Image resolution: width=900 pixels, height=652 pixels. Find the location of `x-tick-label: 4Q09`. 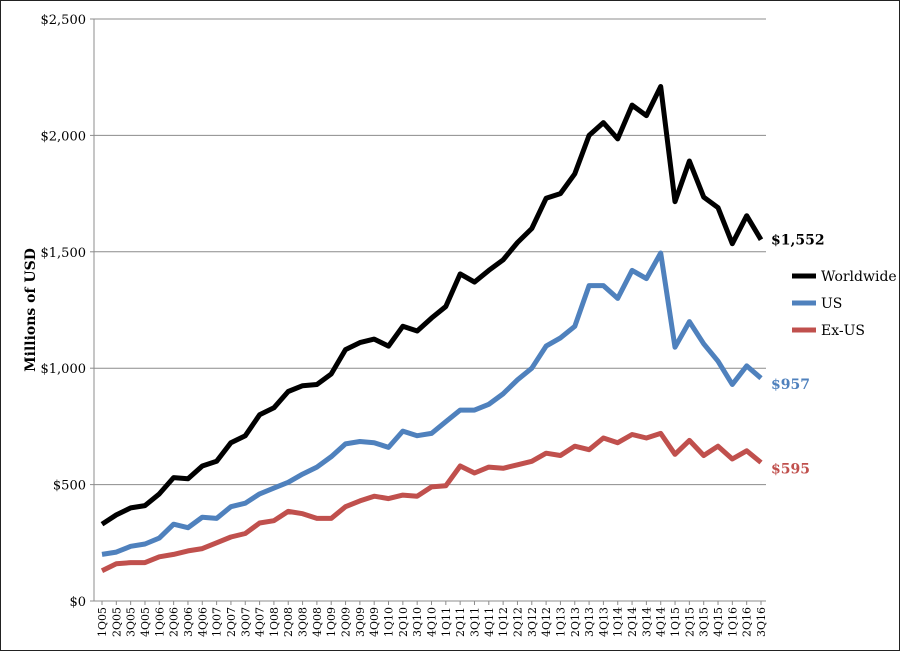

x-tick-label: 4Q09 is located at coordinates (374, 622).